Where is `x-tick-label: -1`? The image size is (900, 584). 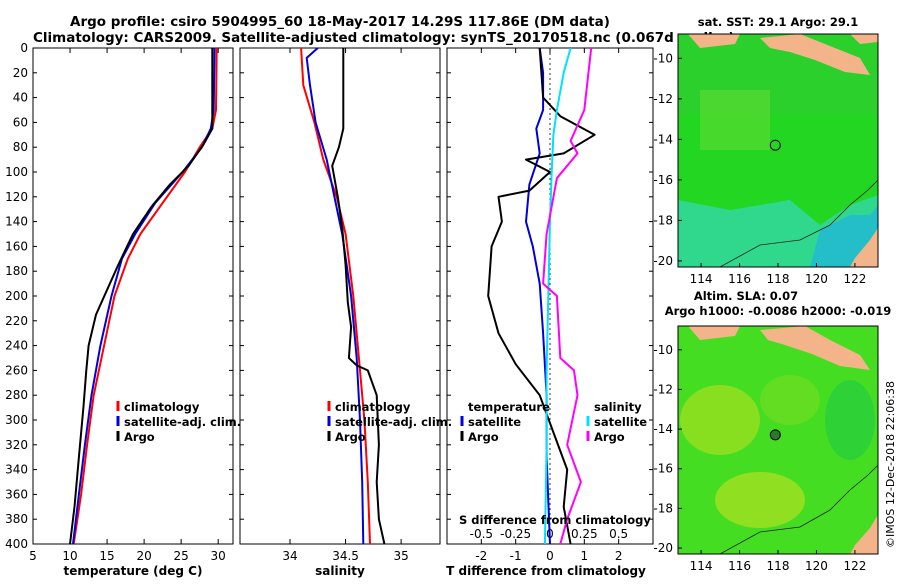 x-tick-label: -1 is located at coordinates (516, 556).